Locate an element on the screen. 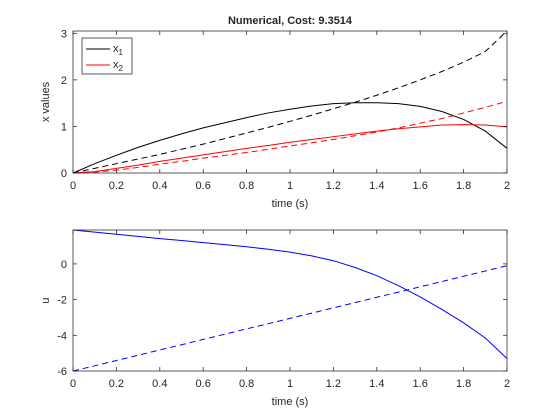 This screenshot has height=420, width=560. chart-title: Numerical, Cost: 9.3514 is located at coordinates (290, 21).